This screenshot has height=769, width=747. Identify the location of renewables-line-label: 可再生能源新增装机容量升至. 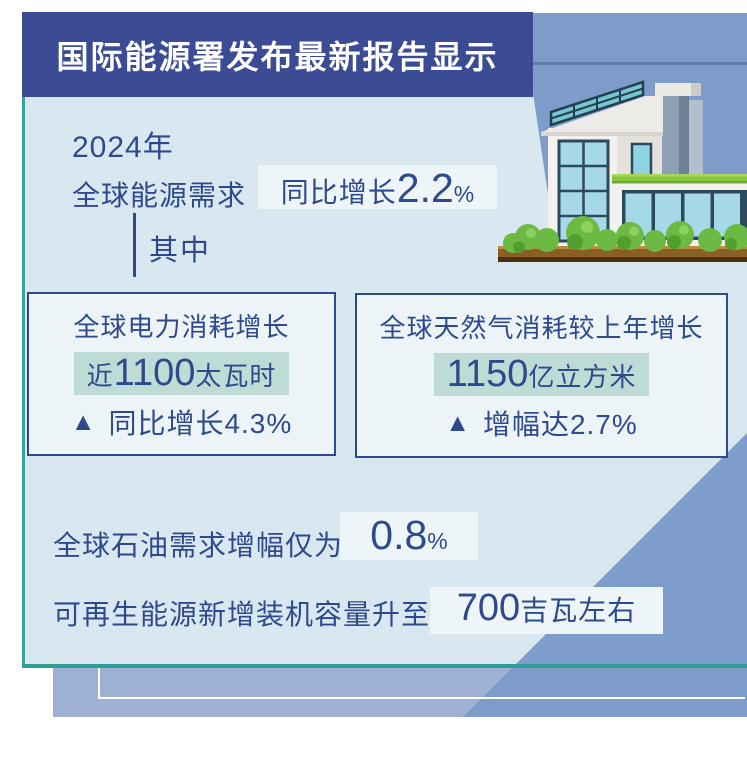
(242, 614).